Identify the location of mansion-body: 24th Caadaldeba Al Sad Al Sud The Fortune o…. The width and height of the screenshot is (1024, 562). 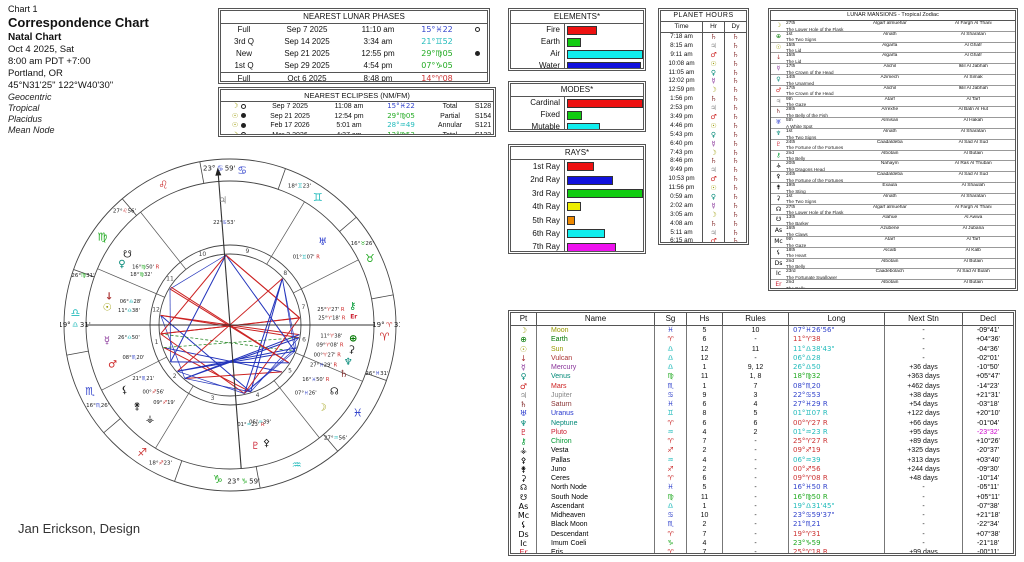
(900, 177).